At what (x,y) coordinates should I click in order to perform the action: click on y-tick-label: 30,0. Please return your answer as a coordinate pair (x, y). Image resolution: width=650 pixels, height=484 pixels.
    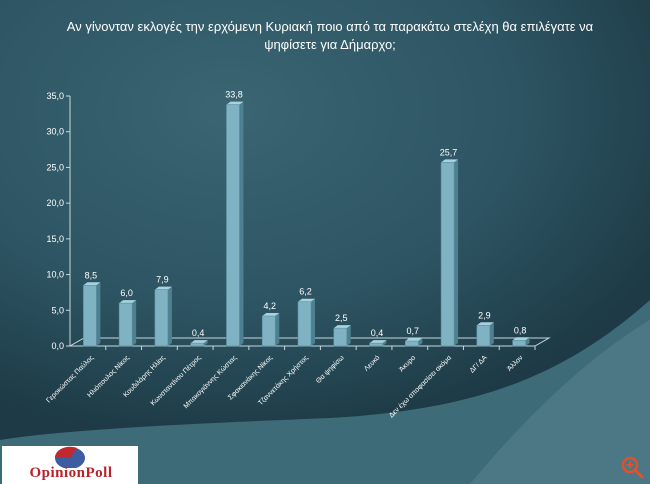
    Looking at the image, I should click on (55, 132).